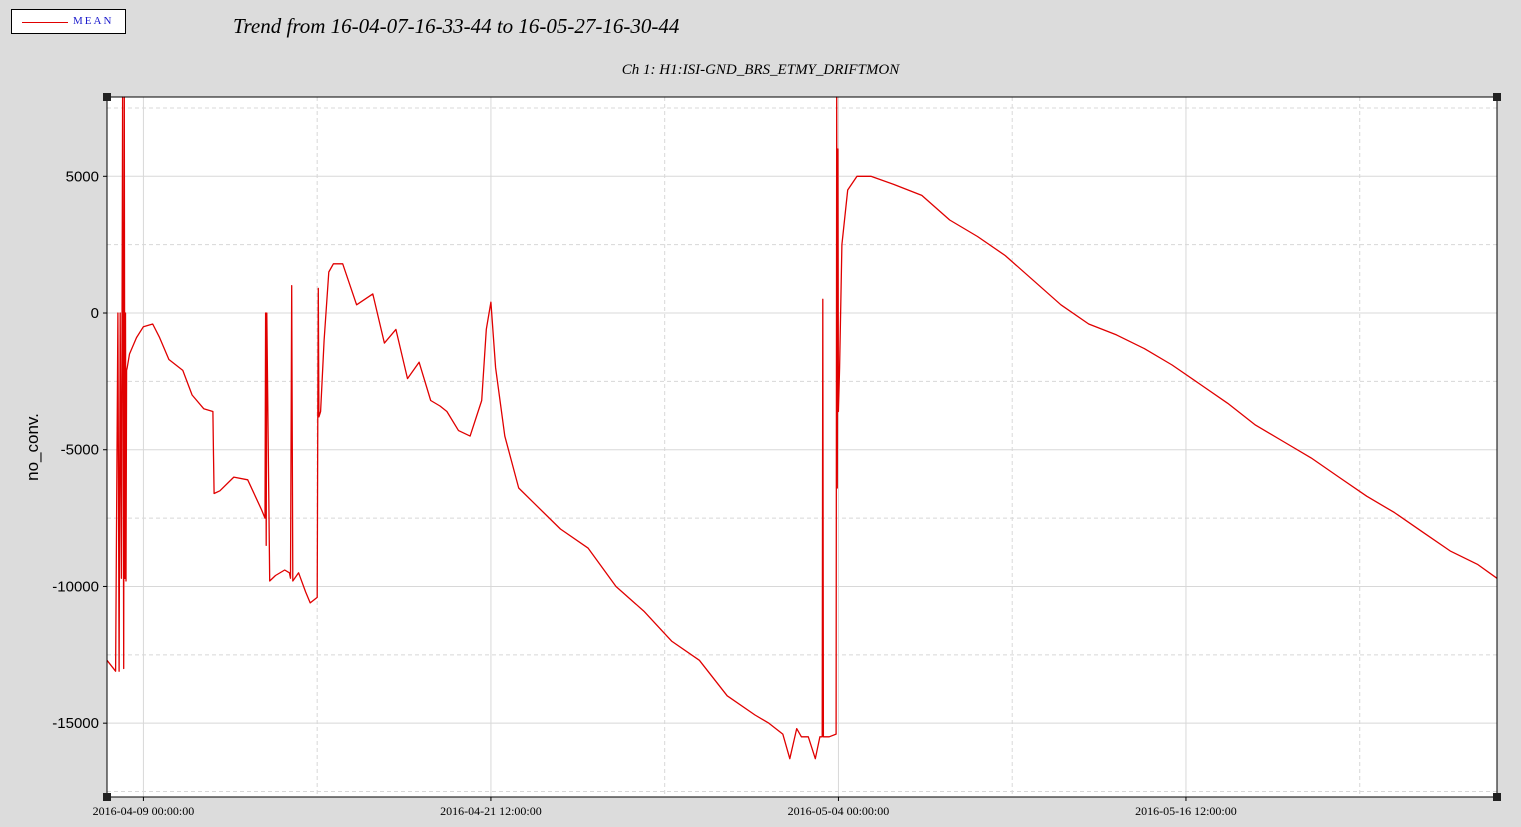 The width and height of the screenshot is (1521, 827). Describe the element at coordinates (144, 811) in the screenshot. I see `x-tick-label: 2016-04-09 00:00:00` at that location.